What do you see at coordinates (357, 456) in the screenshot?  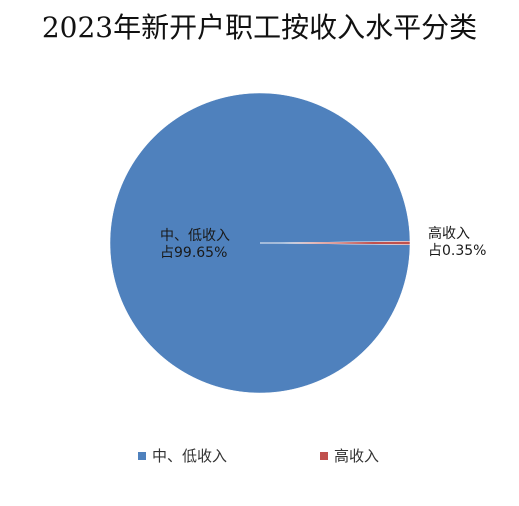 I see `legend-label-high-income: 高收入` at bounding box center [357, 456].